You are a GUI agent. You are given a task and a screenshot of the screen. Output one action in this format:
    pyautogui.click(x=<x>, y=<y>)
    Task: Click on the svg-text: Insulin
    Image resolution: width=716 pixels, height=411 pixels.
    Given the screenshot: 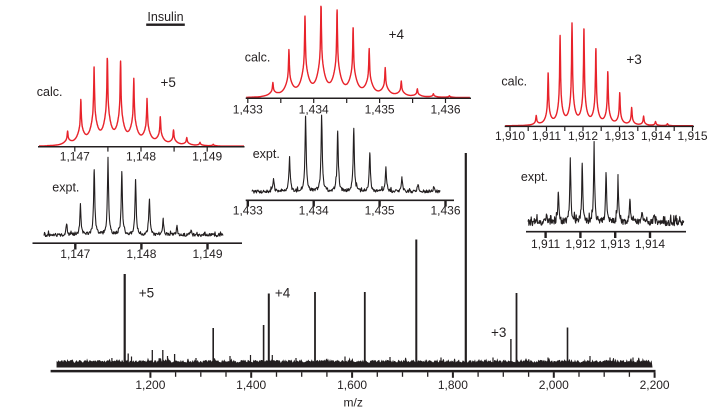 What is the action you would take?
    pyautogui.click(x=165, y=17)
    